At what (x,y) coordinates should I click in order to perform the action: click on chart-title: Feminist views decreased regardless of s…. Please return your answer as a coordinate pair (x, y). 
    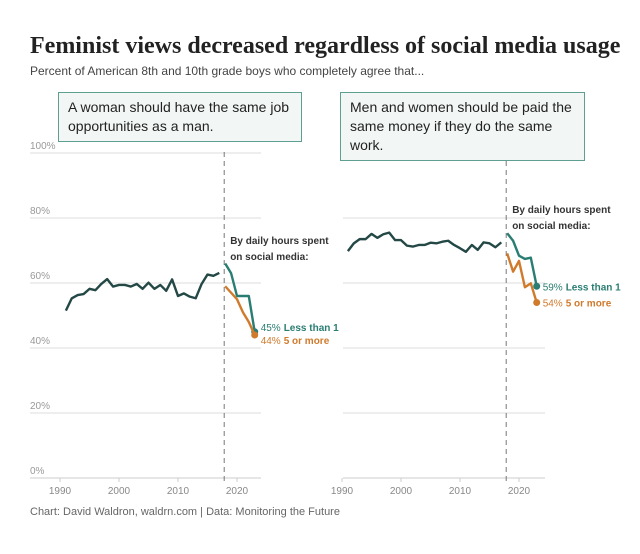
    Looking at the image, I should click on (325, 46).